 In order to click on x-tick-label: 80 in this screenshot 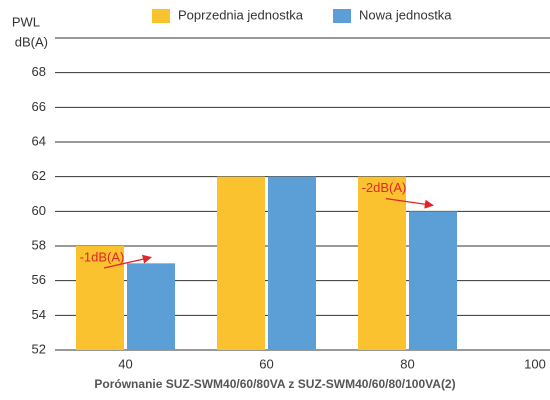, I will do `click(407, 363)`.